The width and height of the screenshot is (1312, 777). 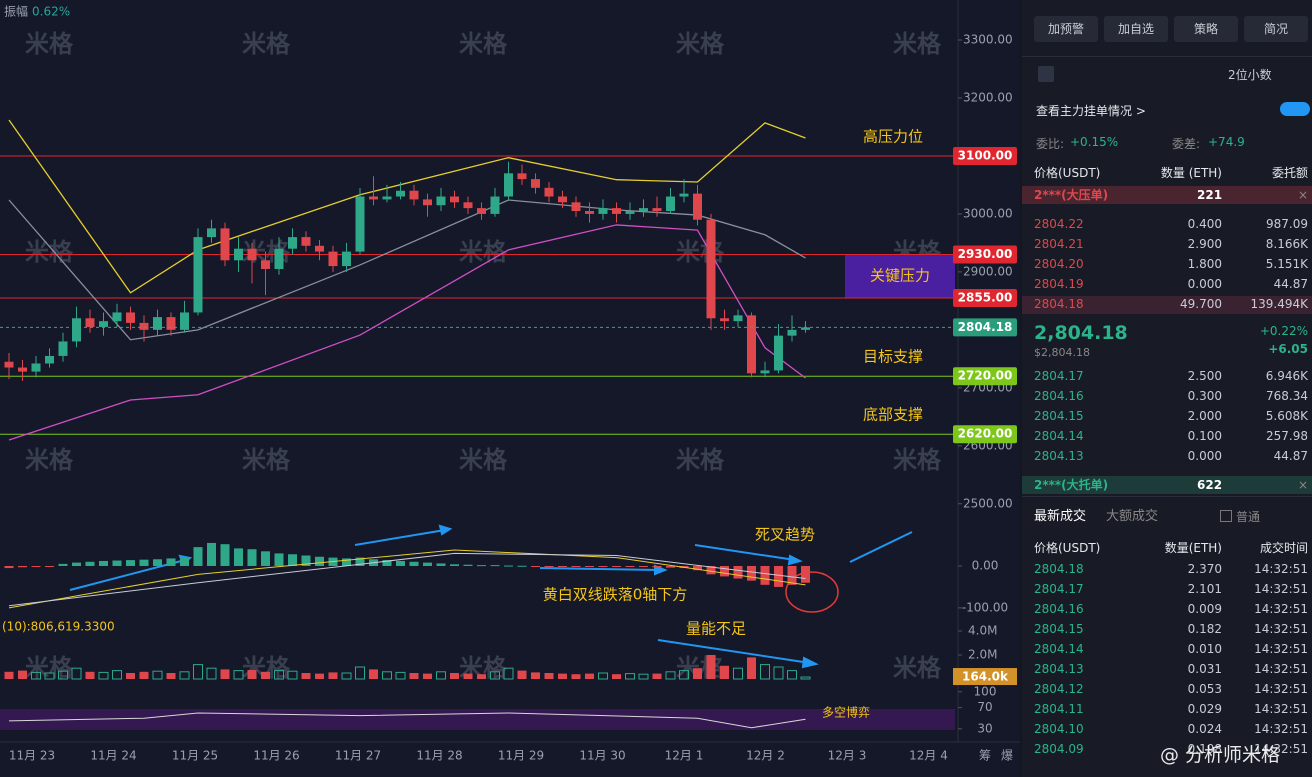 I want to click on decimals: 2位小数, so click(x=1250, y=75).